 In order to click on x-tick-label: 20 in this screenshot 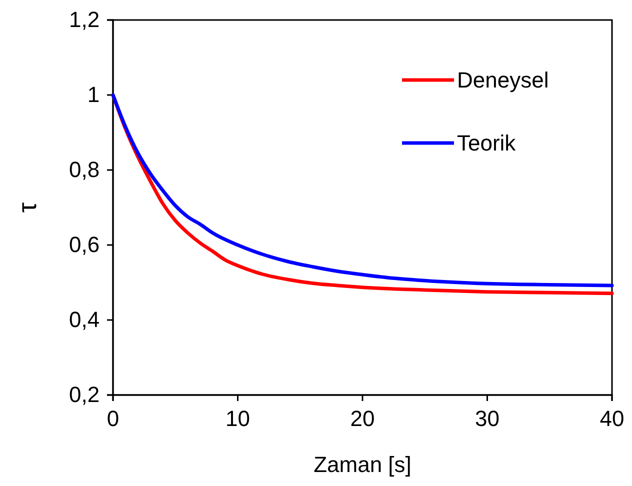, I will do `click(362, 418)`.